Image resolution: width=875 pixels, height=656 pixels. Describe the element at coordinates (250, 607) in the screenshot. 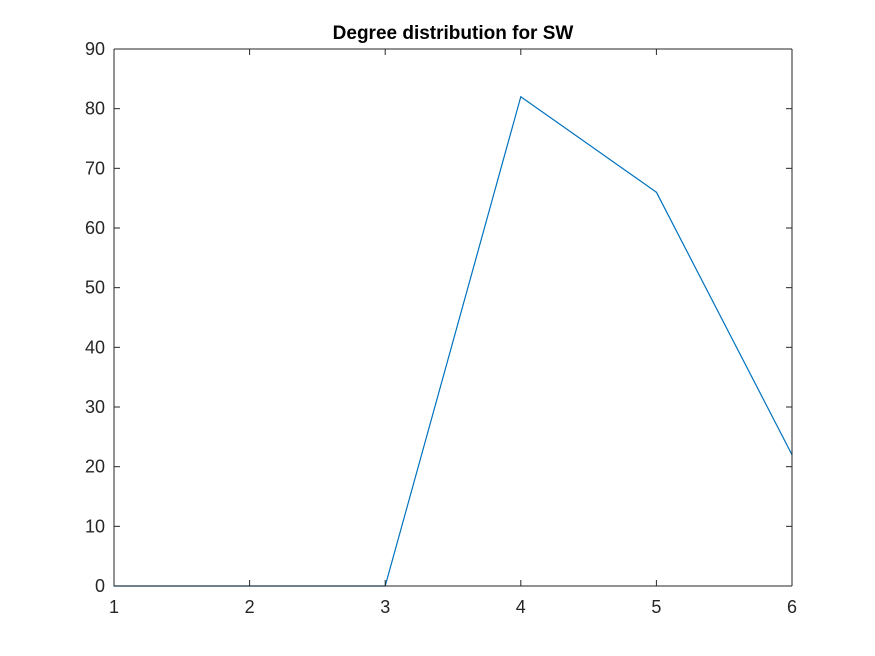

I see `x-tick-label: 2` at that location.